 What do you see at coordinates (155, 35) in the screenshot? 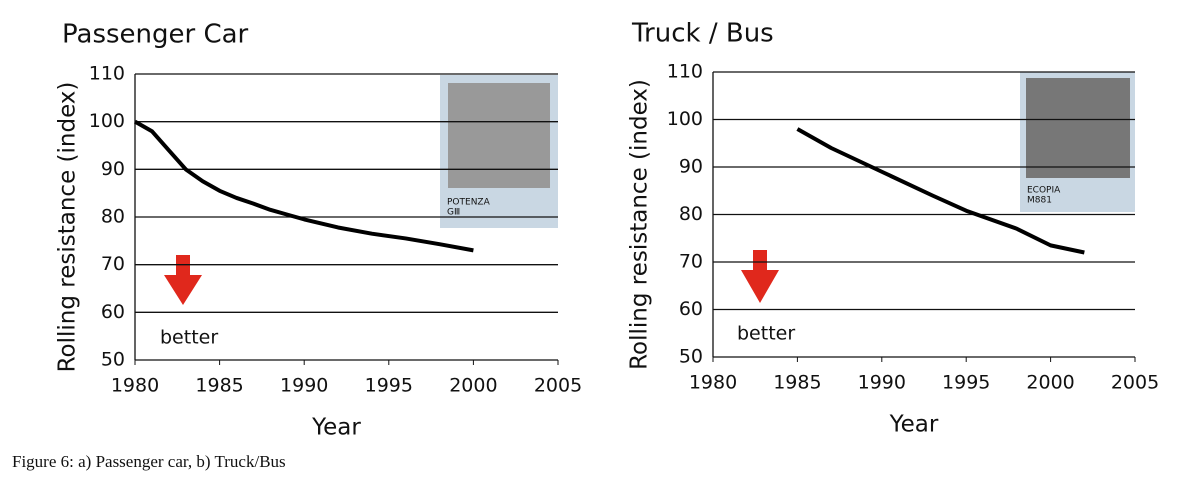
I see `chart-title: Passenger Car` at bounding box center [155, 35].